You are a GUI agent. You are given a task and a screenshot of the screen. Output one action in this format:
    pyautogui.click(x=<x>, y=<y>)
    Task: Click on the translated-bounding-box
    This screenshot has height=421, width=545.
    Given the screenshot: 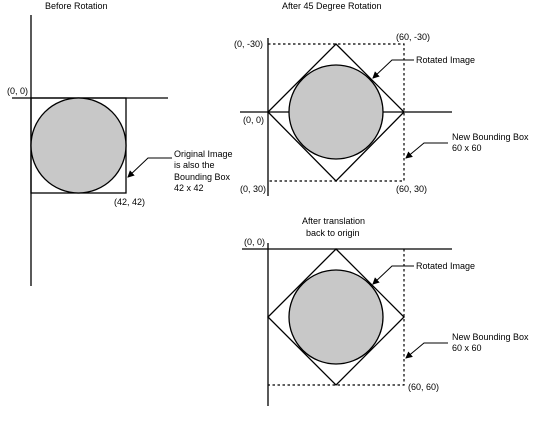 What is the action you would take?
    pyautogui.click(x=336, y=317)
    